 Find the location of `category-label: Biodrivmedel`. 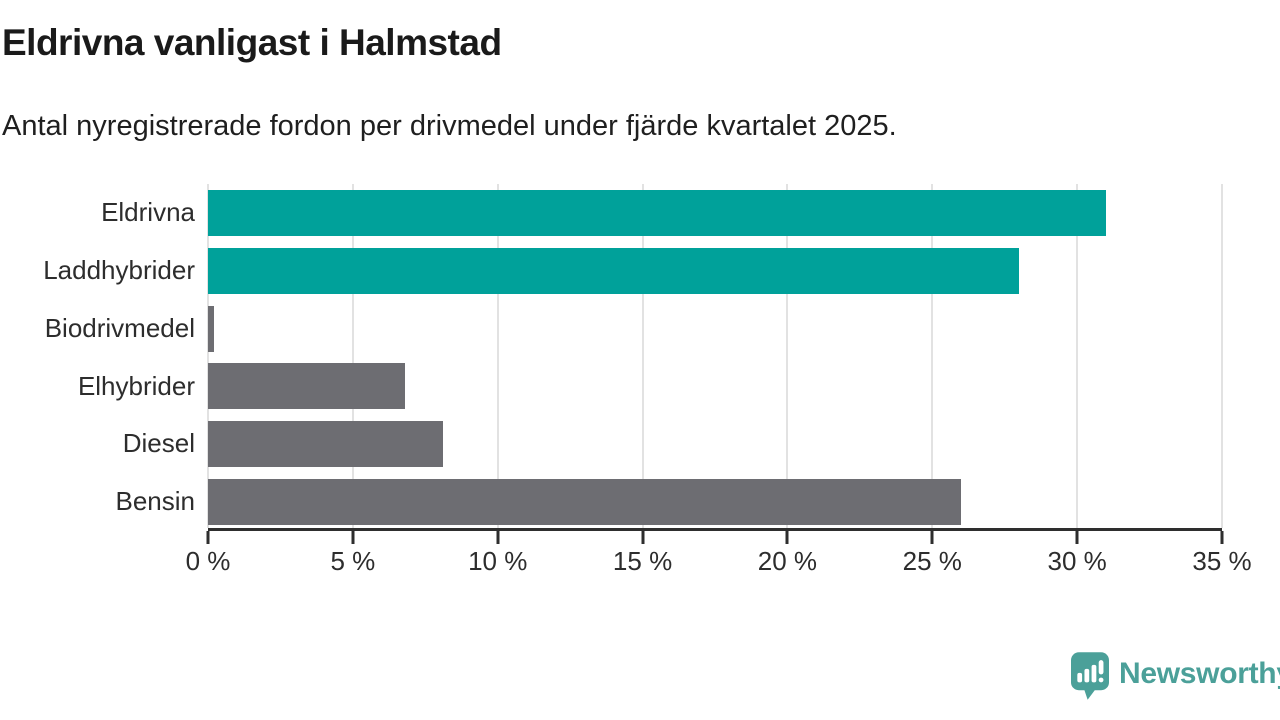

category-label: Biodrivmedel is located at coordinates (119, 327).